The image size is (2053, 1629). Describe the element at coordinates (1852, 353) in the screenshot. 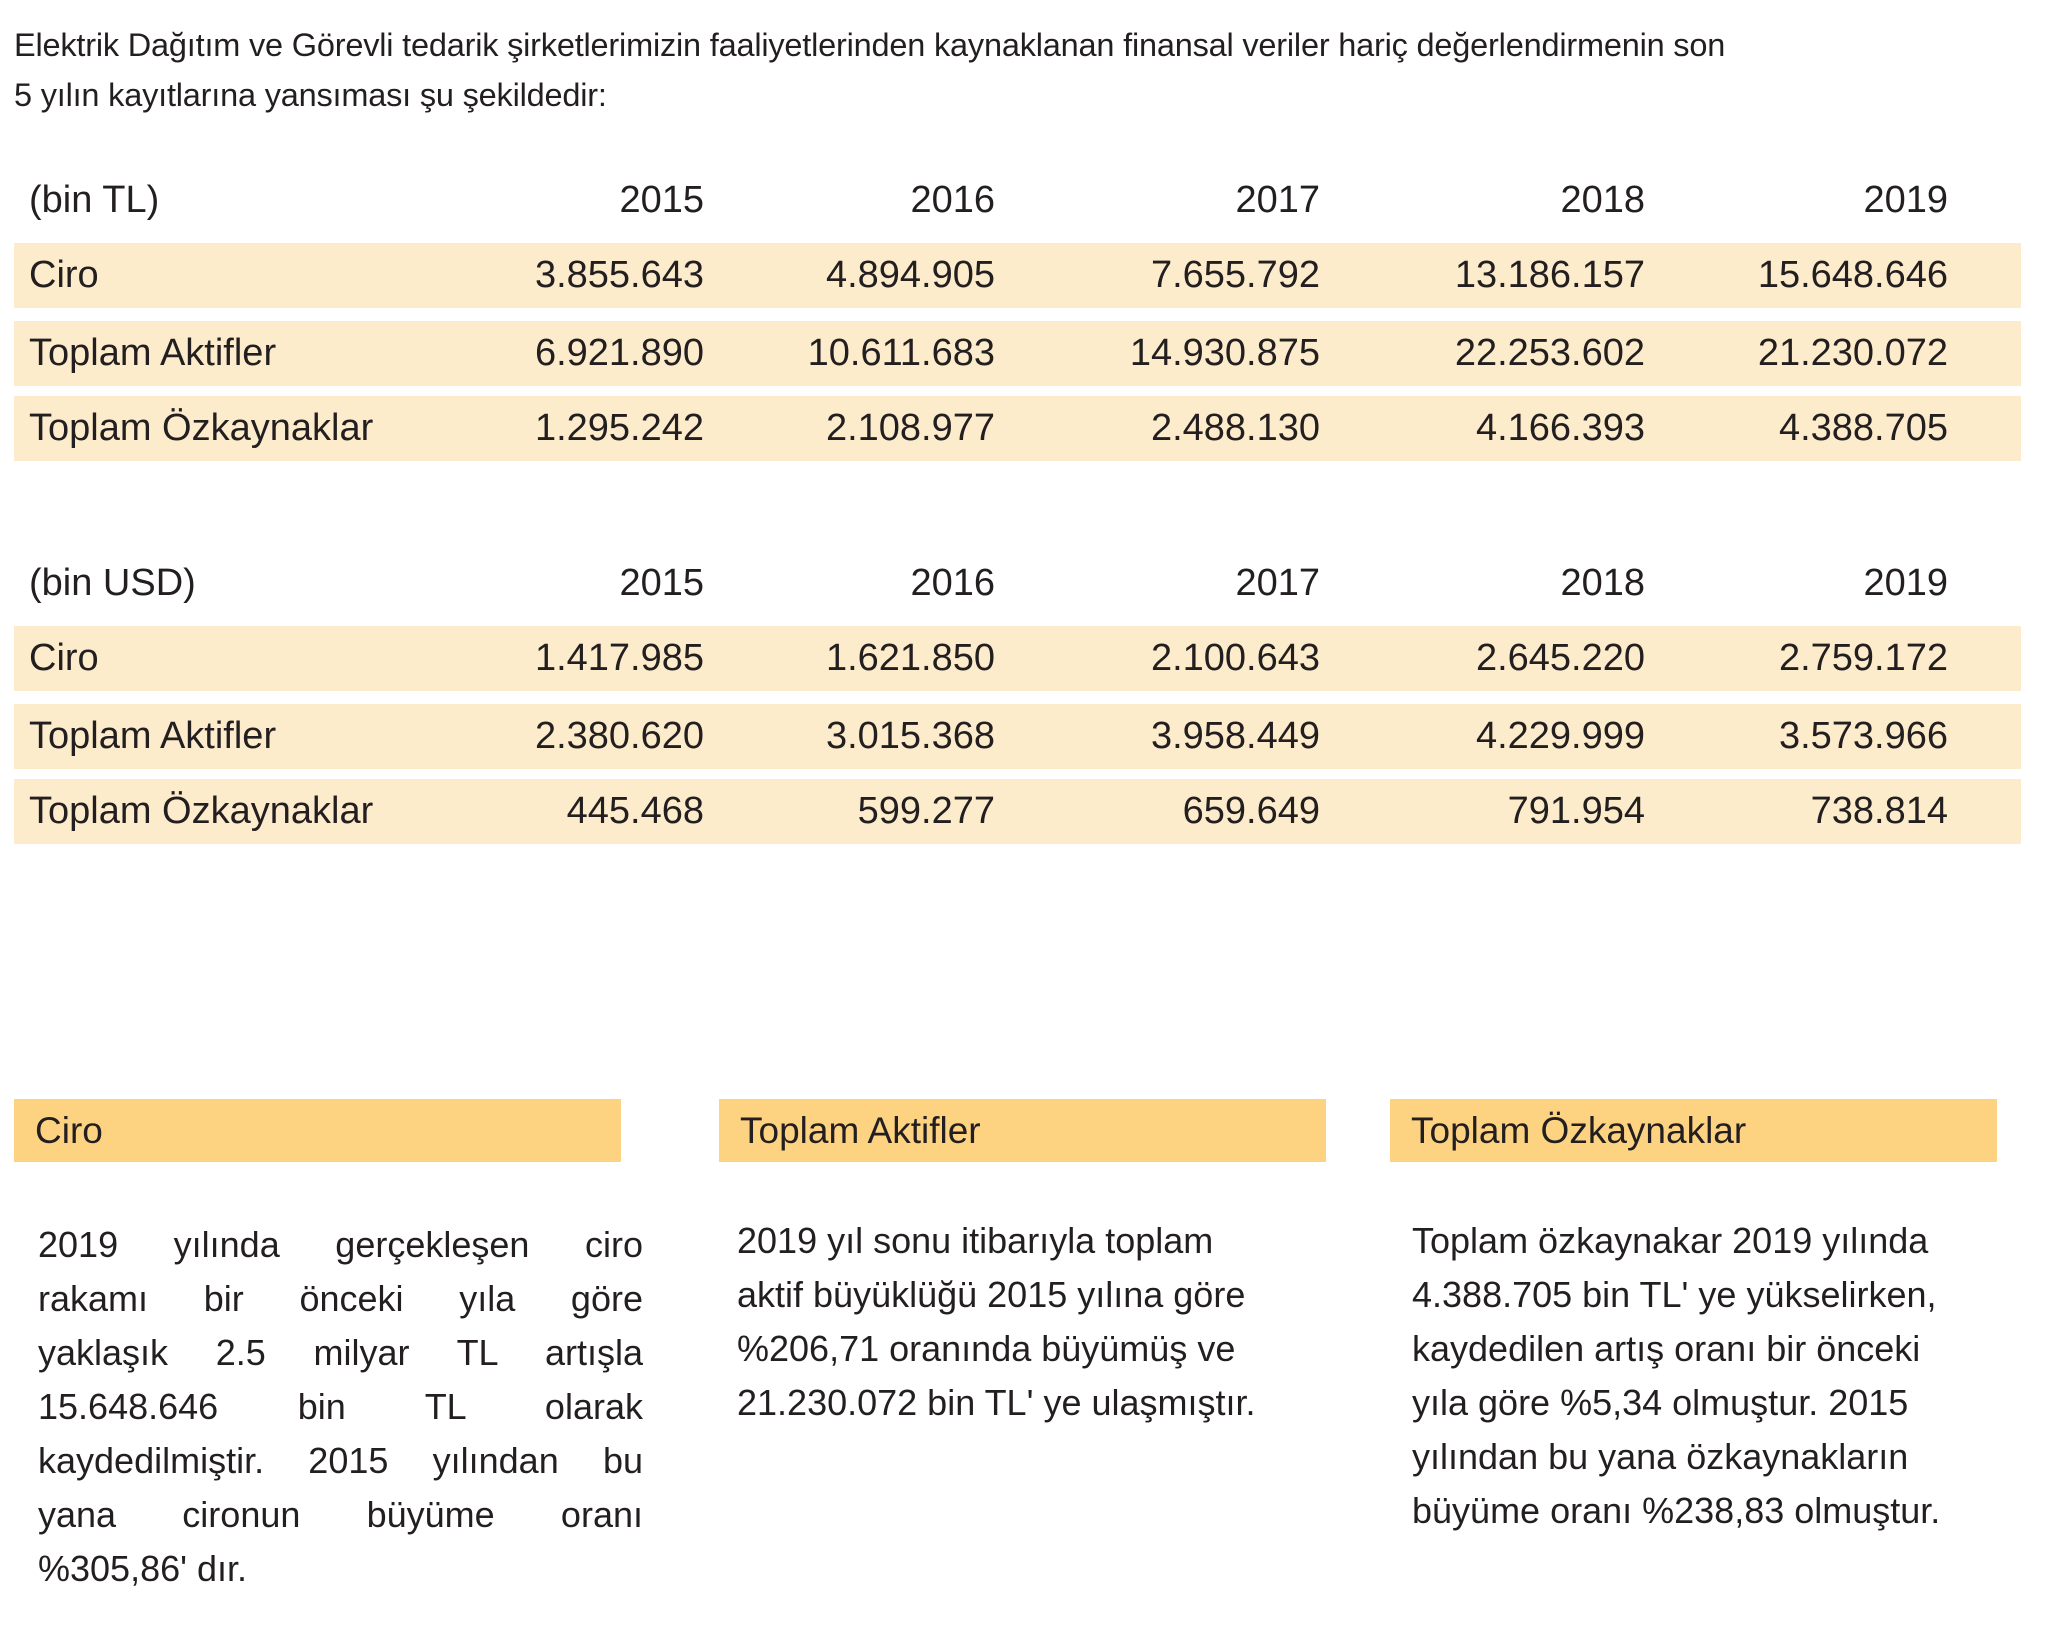

I see `table-cell: 21.230.072` at that location.